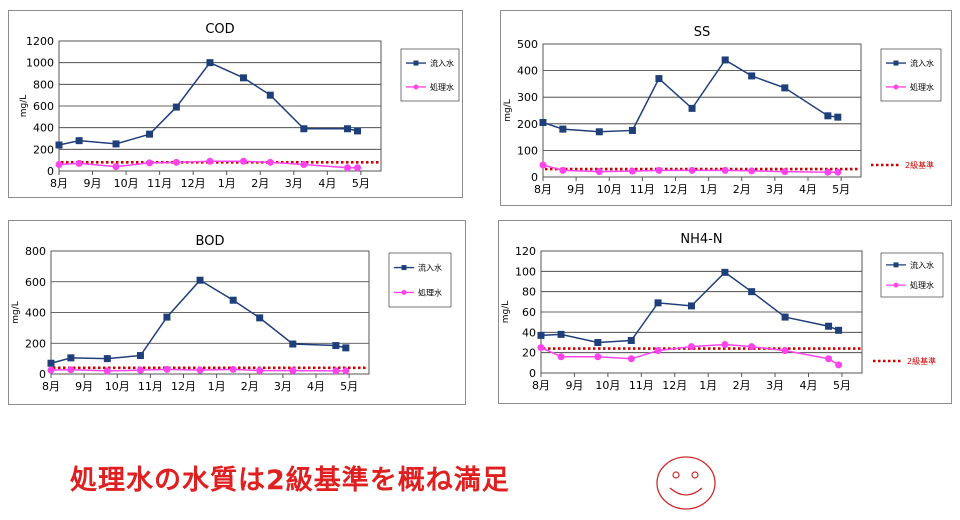  Describe the element at coordinates (642, 189) in the screenshot. I see `ss-x-tick-label: 11月` at that location.